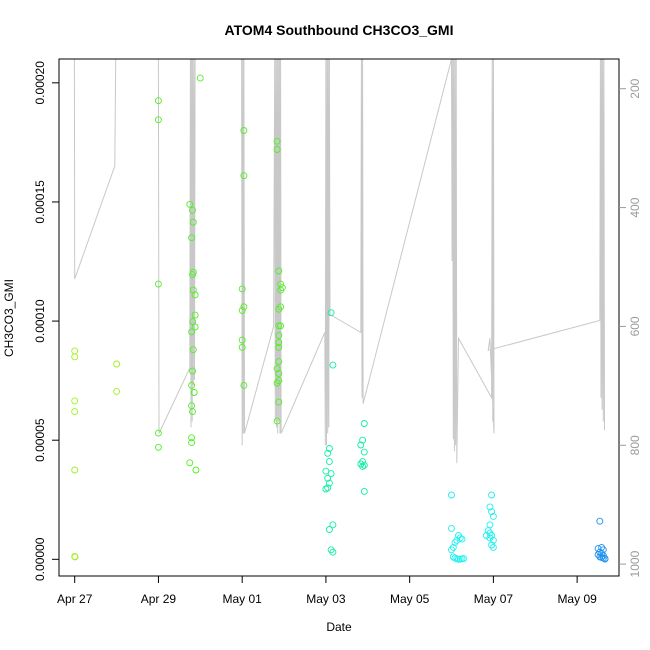 The image size is (650, 650). Describe the element at coordinates (635, 207) in the screenshot. I see `right-tick-label: 400` at that location.